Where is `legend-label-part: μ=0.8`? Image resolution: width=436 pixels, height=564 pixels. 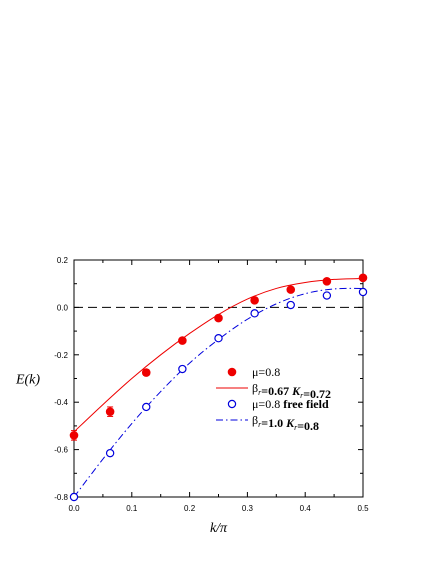 legend-label-part: μ=0.8 is located at coordinates (267, 404).